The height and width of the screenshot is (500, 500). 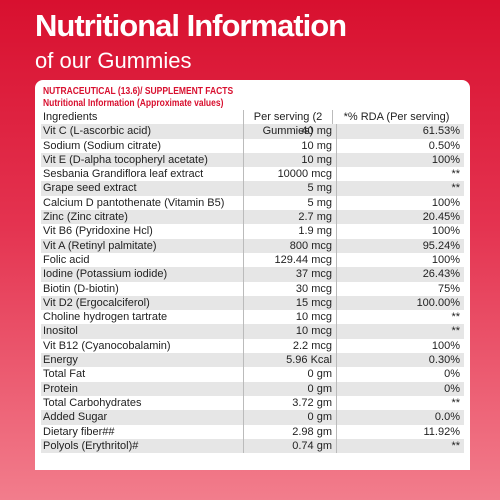 I want to click on table-row: Folic acid 129.44 mcg 100%, so click(x=252, y=260).